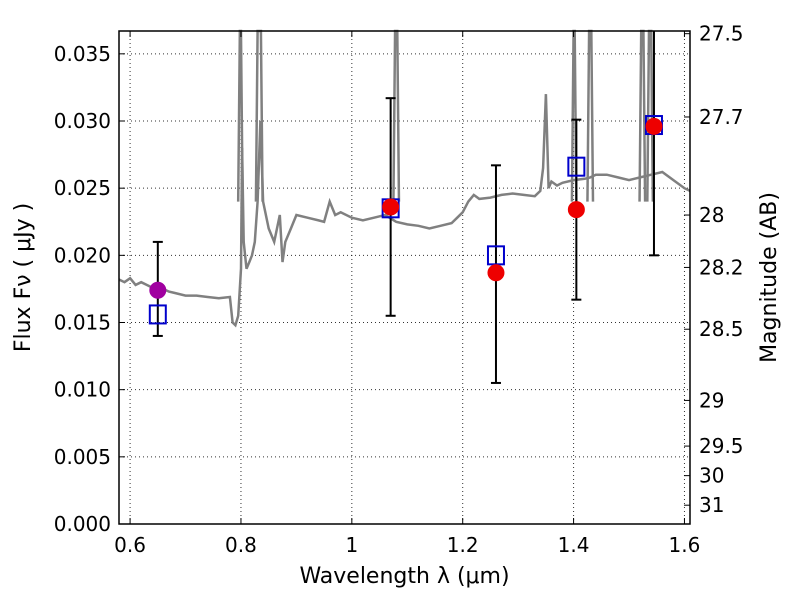 This screenshot has height=600, width=800. Describe the element at coordinates (574, 545) in the screenshot. I see `x-tick-label: 1.4` at that location.